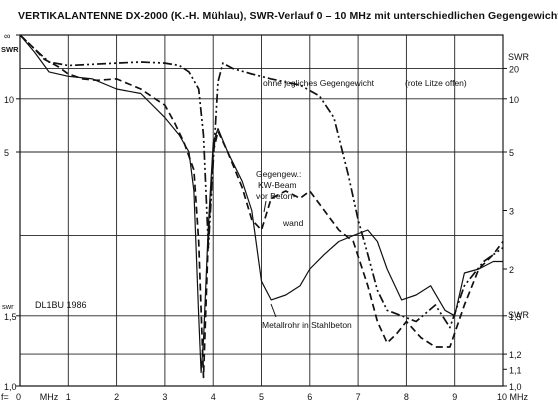 This screenshot has width=558, height=416. Describe the element at coordinates (511, 212) in the screenshot. I see `right-tick-label: 3` at that location.